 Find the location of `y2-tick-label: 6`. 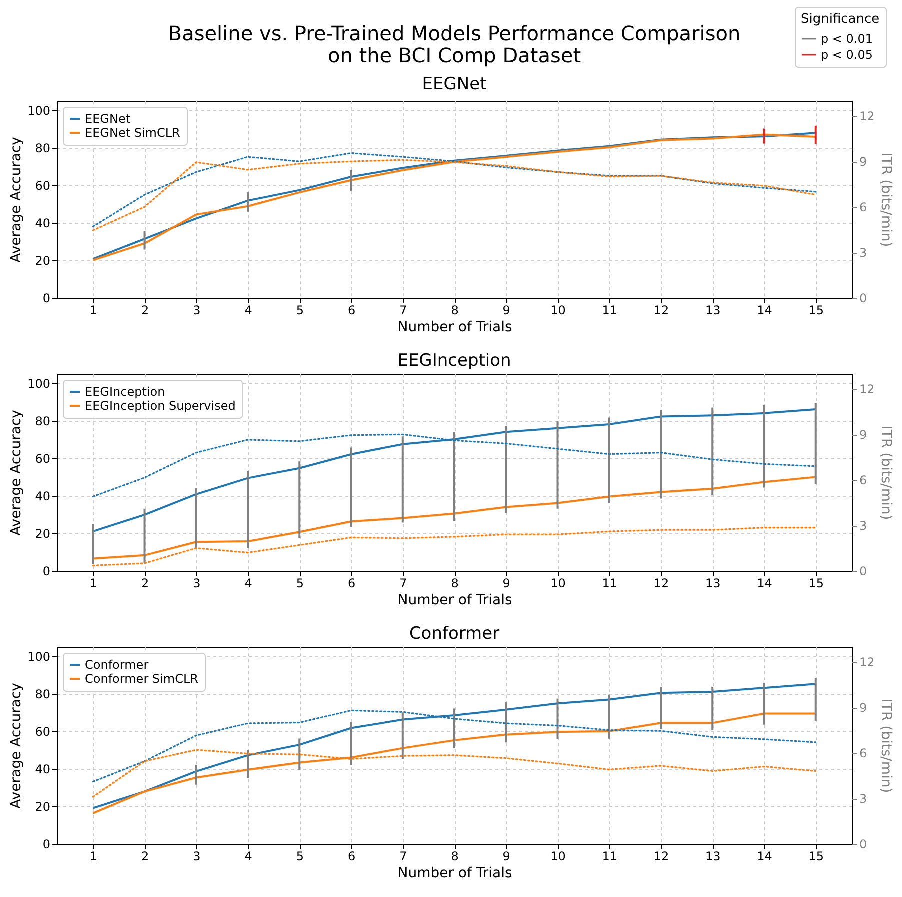

y2-tick-label: 6 is located at coordinates (864, 481).